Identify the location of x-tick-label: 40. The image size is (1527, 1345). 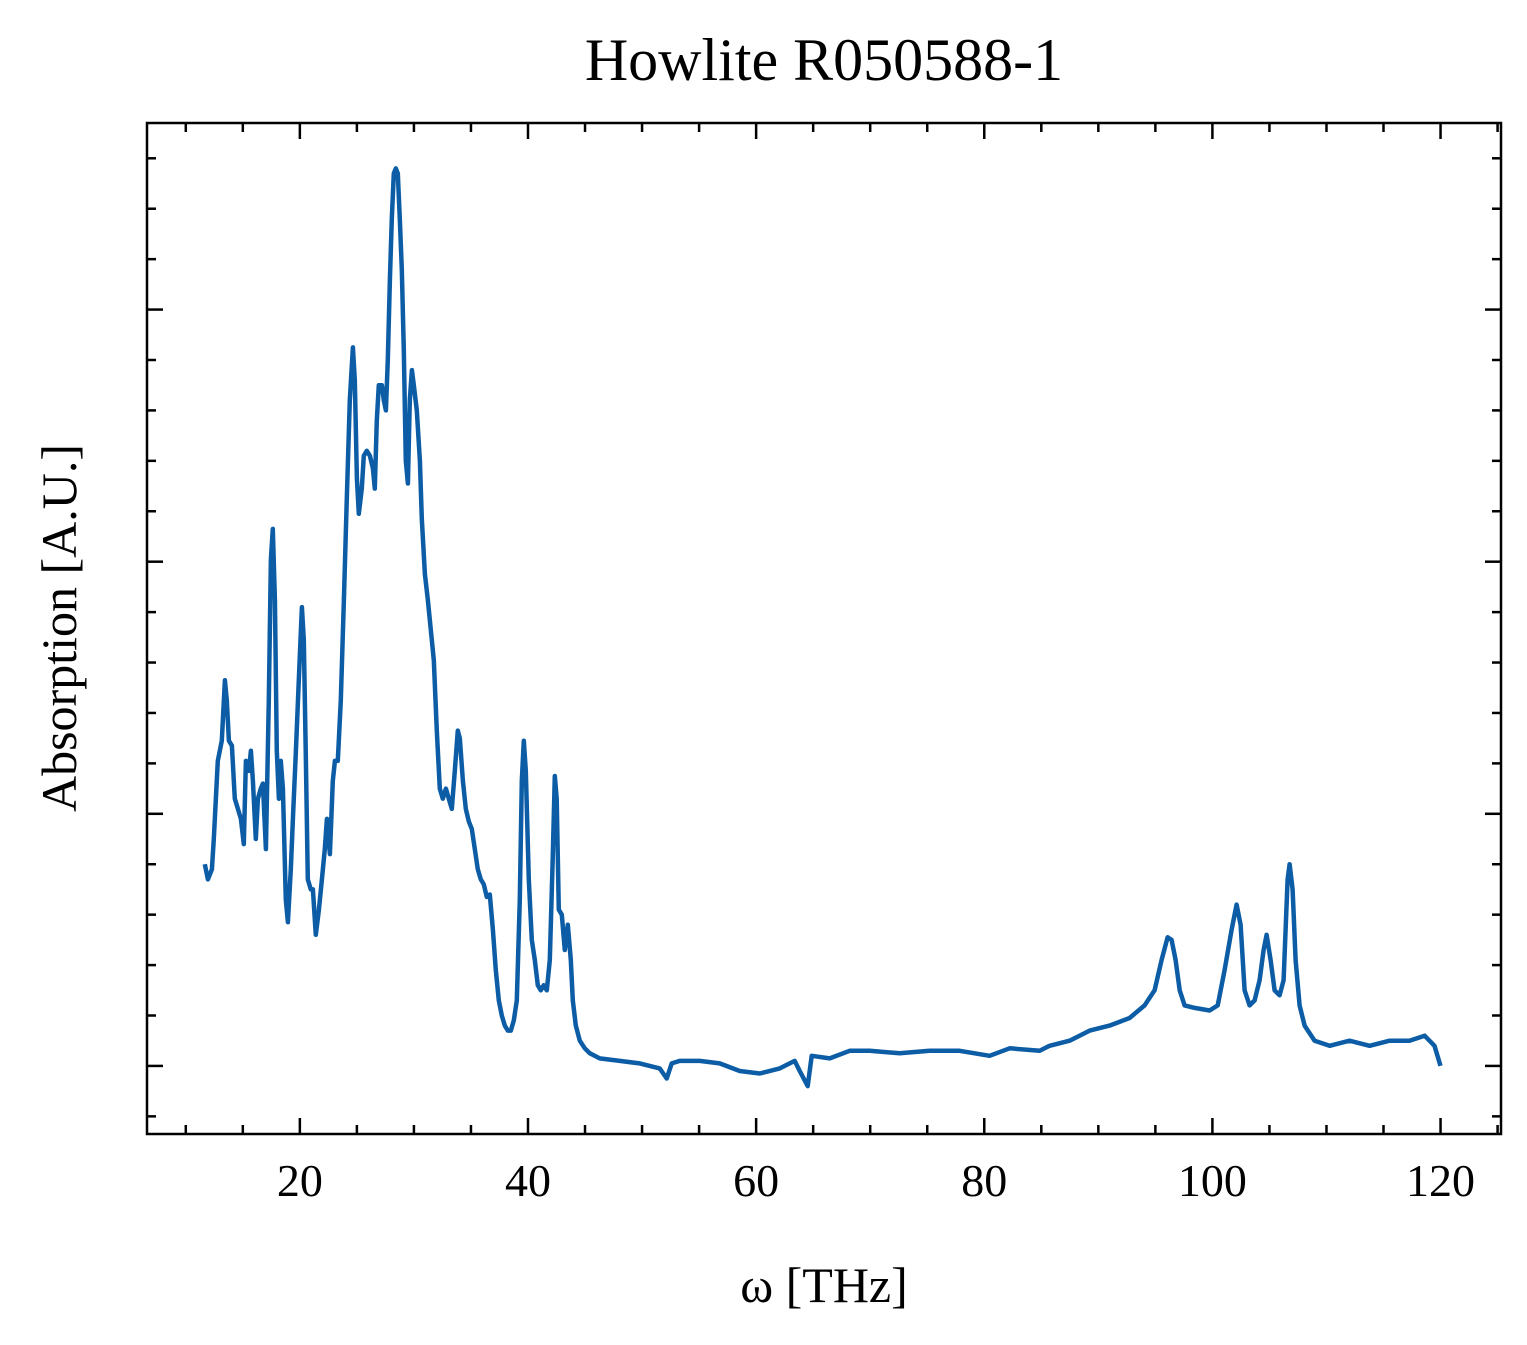
(528, 1180).